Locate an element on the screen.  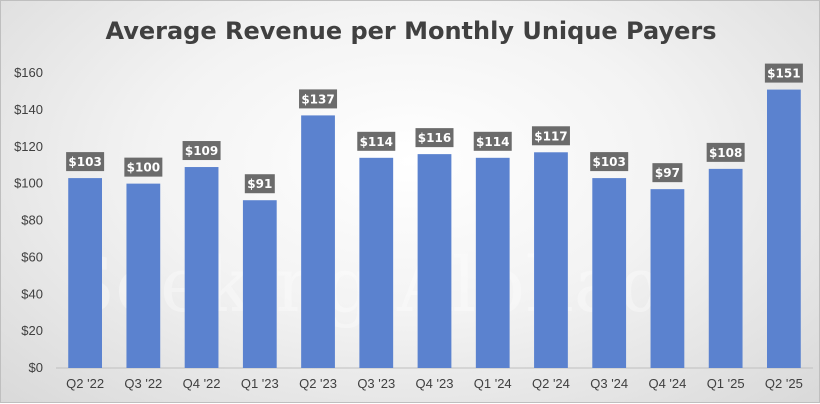
x-tick-label: Q3 '23 is located at coordinates (376, 383).